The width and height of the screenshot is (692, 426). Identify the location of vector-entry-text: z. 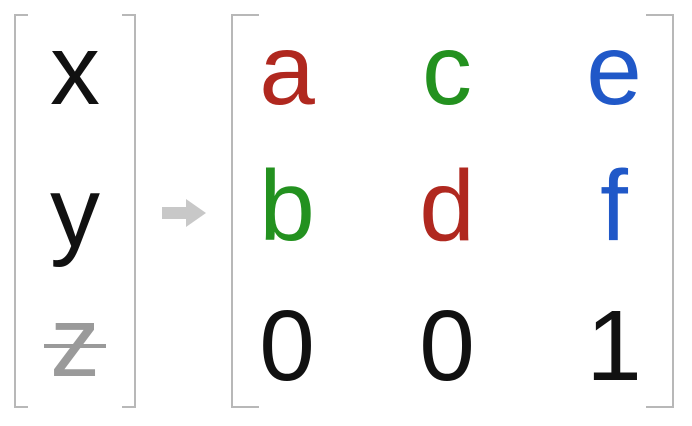
(75, 342).